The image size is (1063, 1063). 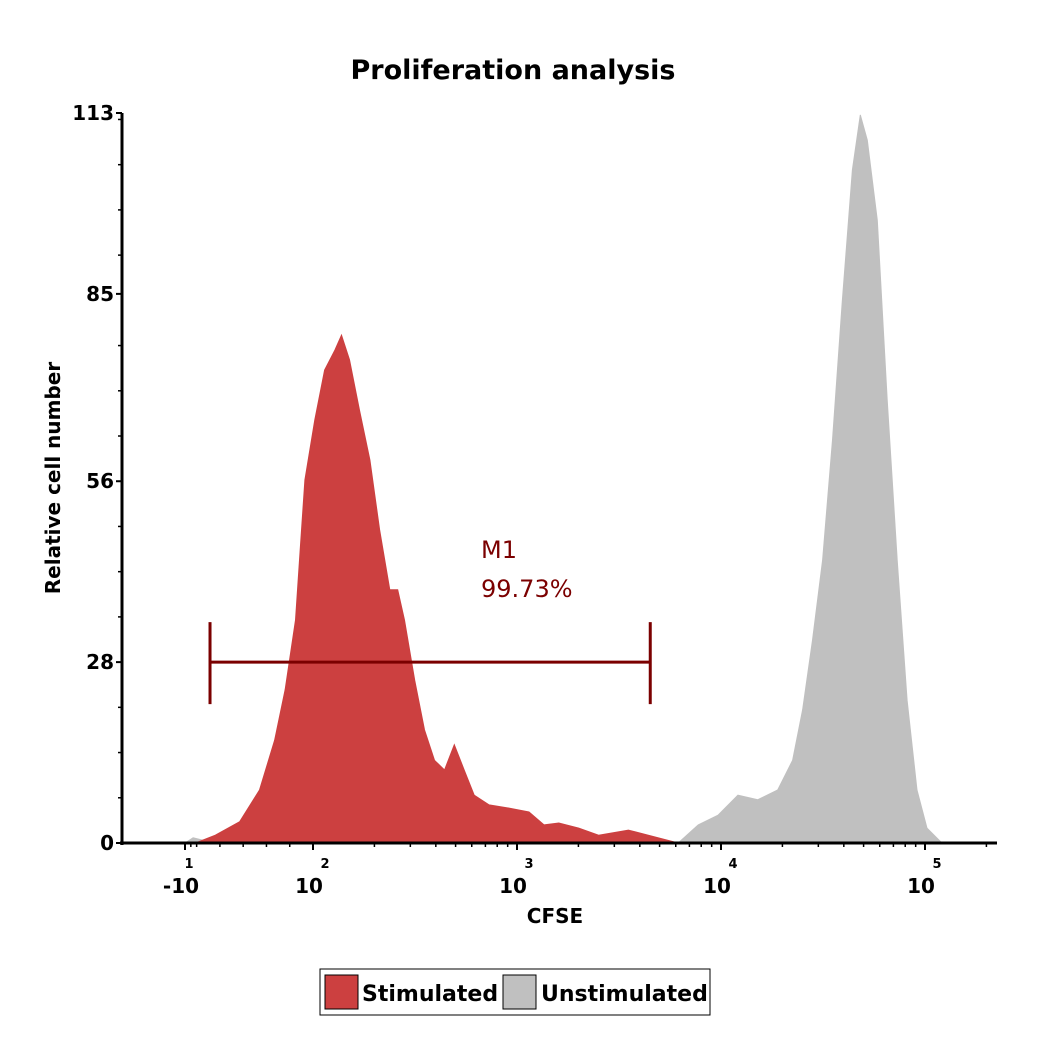 I want to click on x-tick-exponent: 5, so click(x=936, y=864).